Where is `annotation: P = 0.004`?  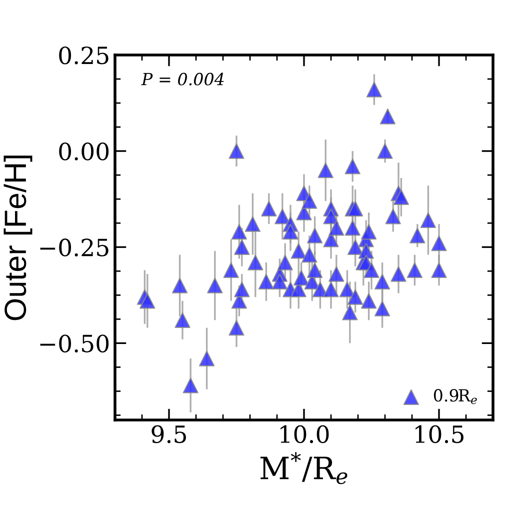 annotation: P = 0.004 is located at coordinates (182, 79).